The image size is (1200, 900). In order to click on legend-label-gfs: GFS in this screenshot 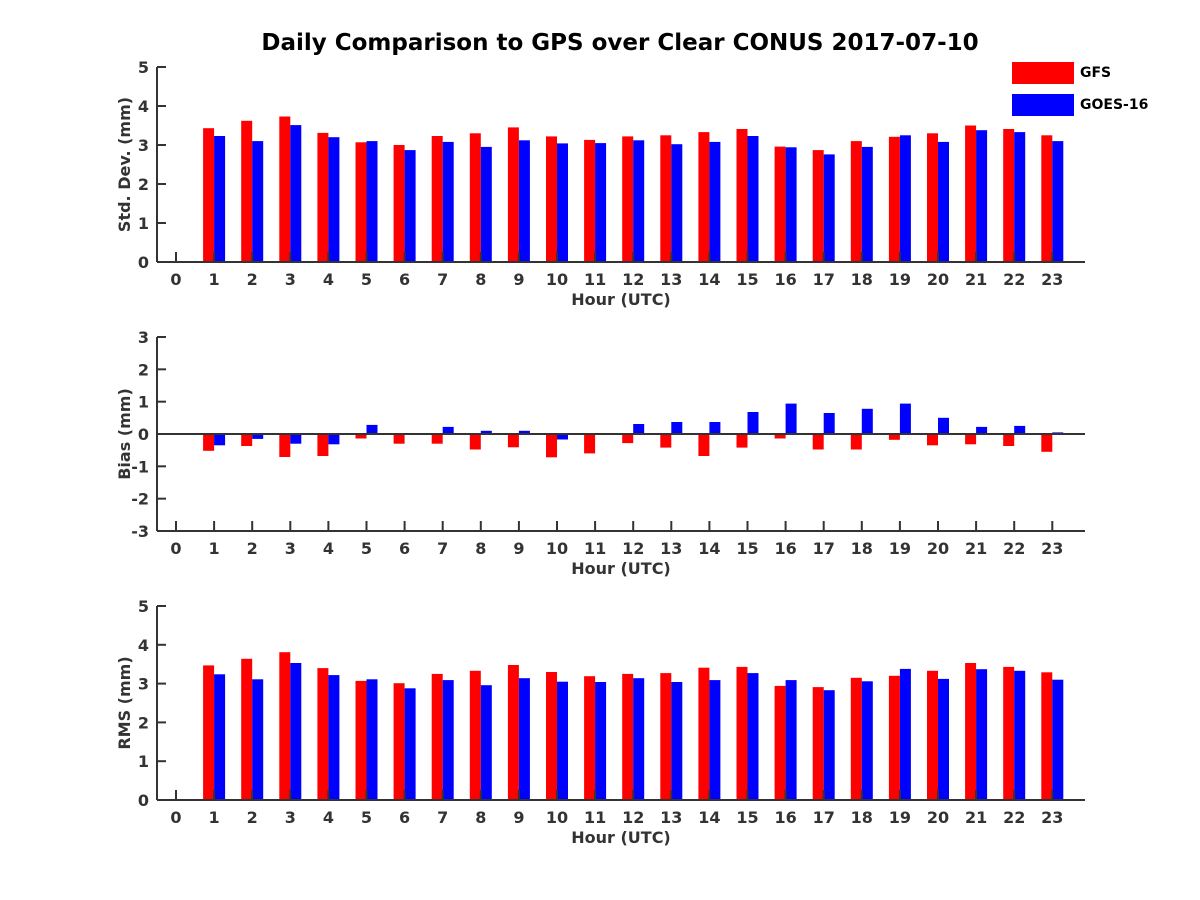, I will do `click(1096, 73)`.